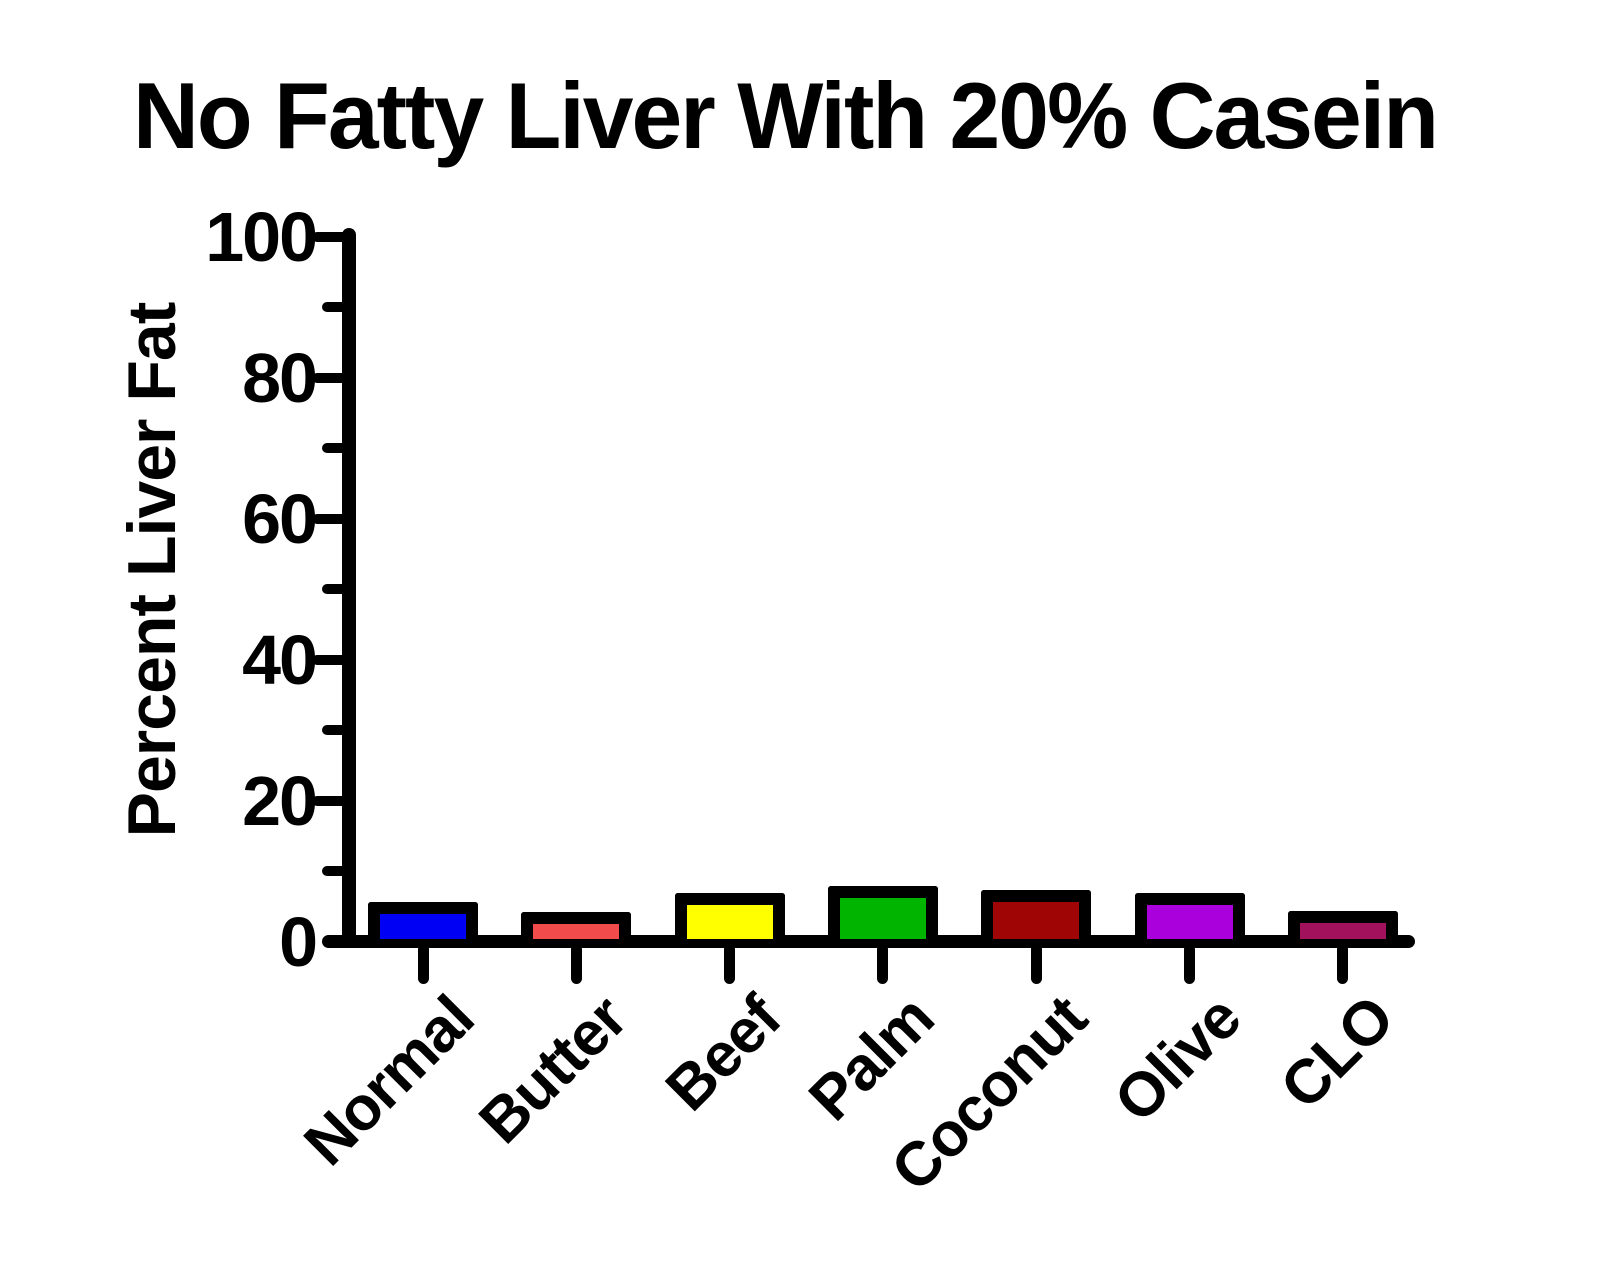 Image resolution: width=1600 pixels, height=1277 pixels. I want to click on bar-beef, so click(729, 916).